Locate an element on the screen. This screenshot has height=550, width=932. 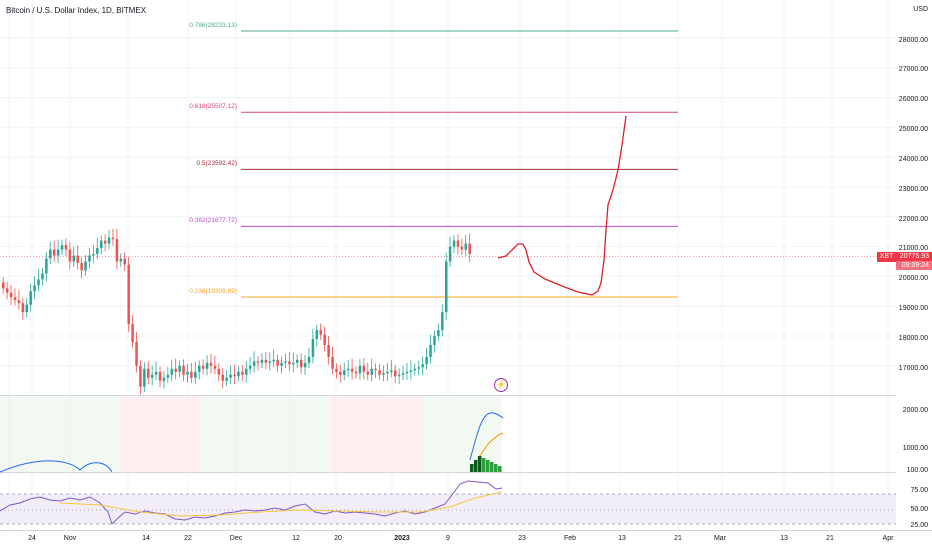
time-axis-label: 2023 is located at coordinates (402, 538).